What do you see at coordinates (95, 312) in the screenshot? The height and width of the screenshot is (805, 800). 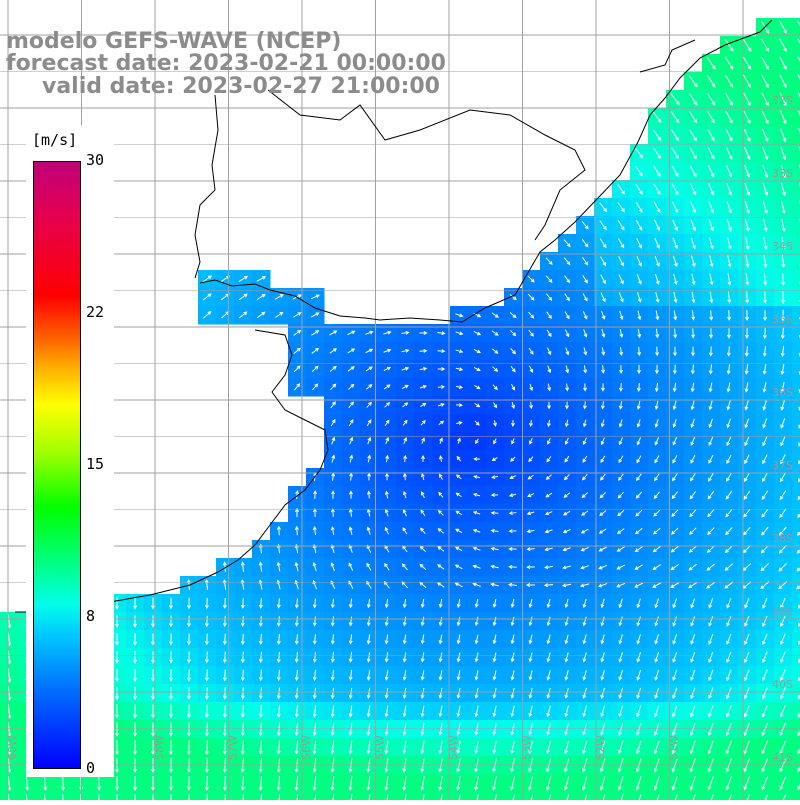 I see `colorbar-tick-22: 22` at bounding box center [95, 312].